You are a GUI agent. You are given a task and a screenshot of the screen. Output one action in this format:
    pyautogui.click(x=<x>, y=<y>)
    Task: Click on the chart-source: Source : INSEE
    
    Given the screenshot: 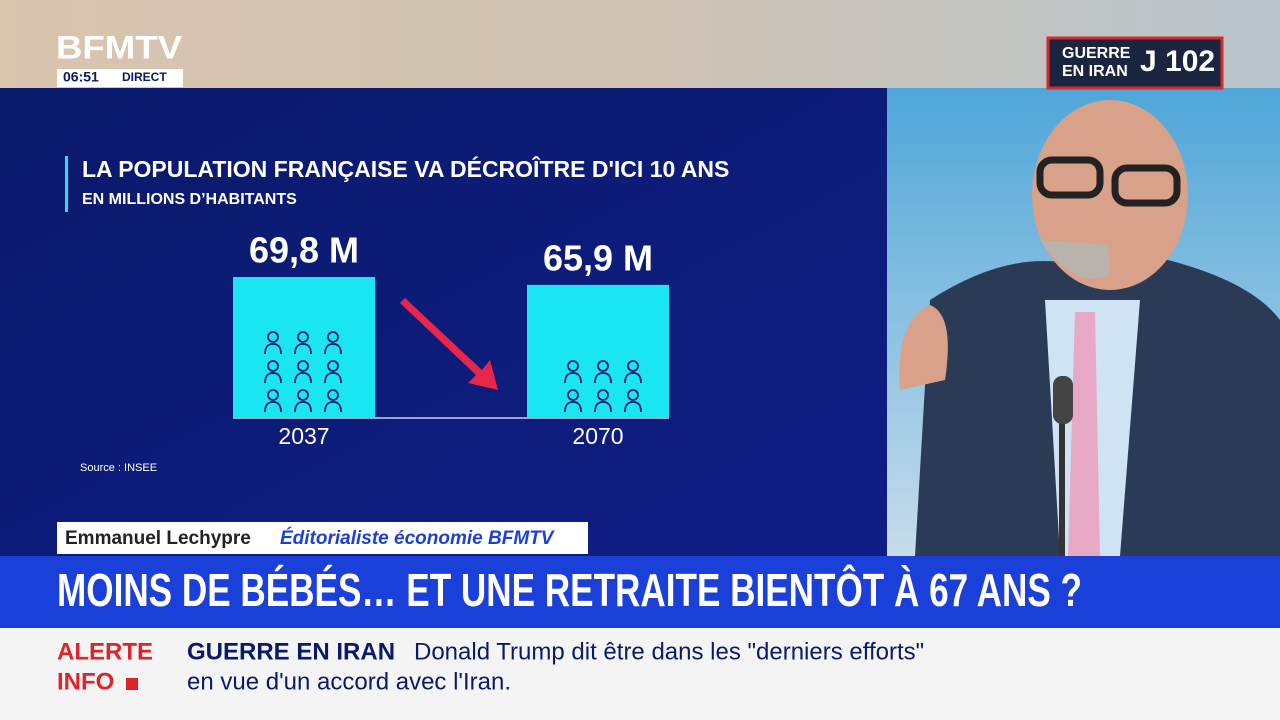 What is the action you would take?
    pyautogui.click(x=118, y=468)
    